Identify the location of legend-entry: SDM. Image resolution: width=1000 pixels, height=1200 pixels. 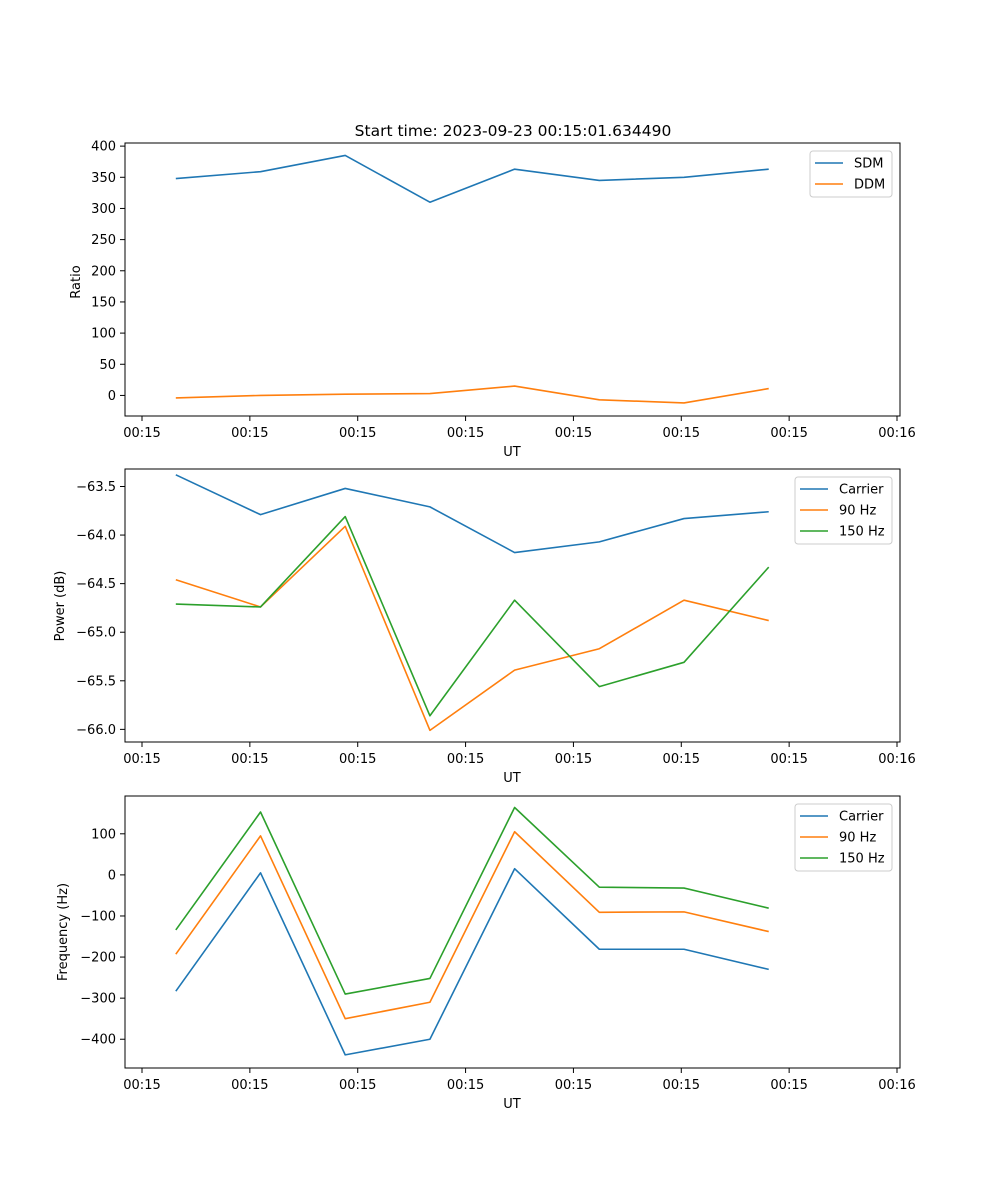
(868, 164).